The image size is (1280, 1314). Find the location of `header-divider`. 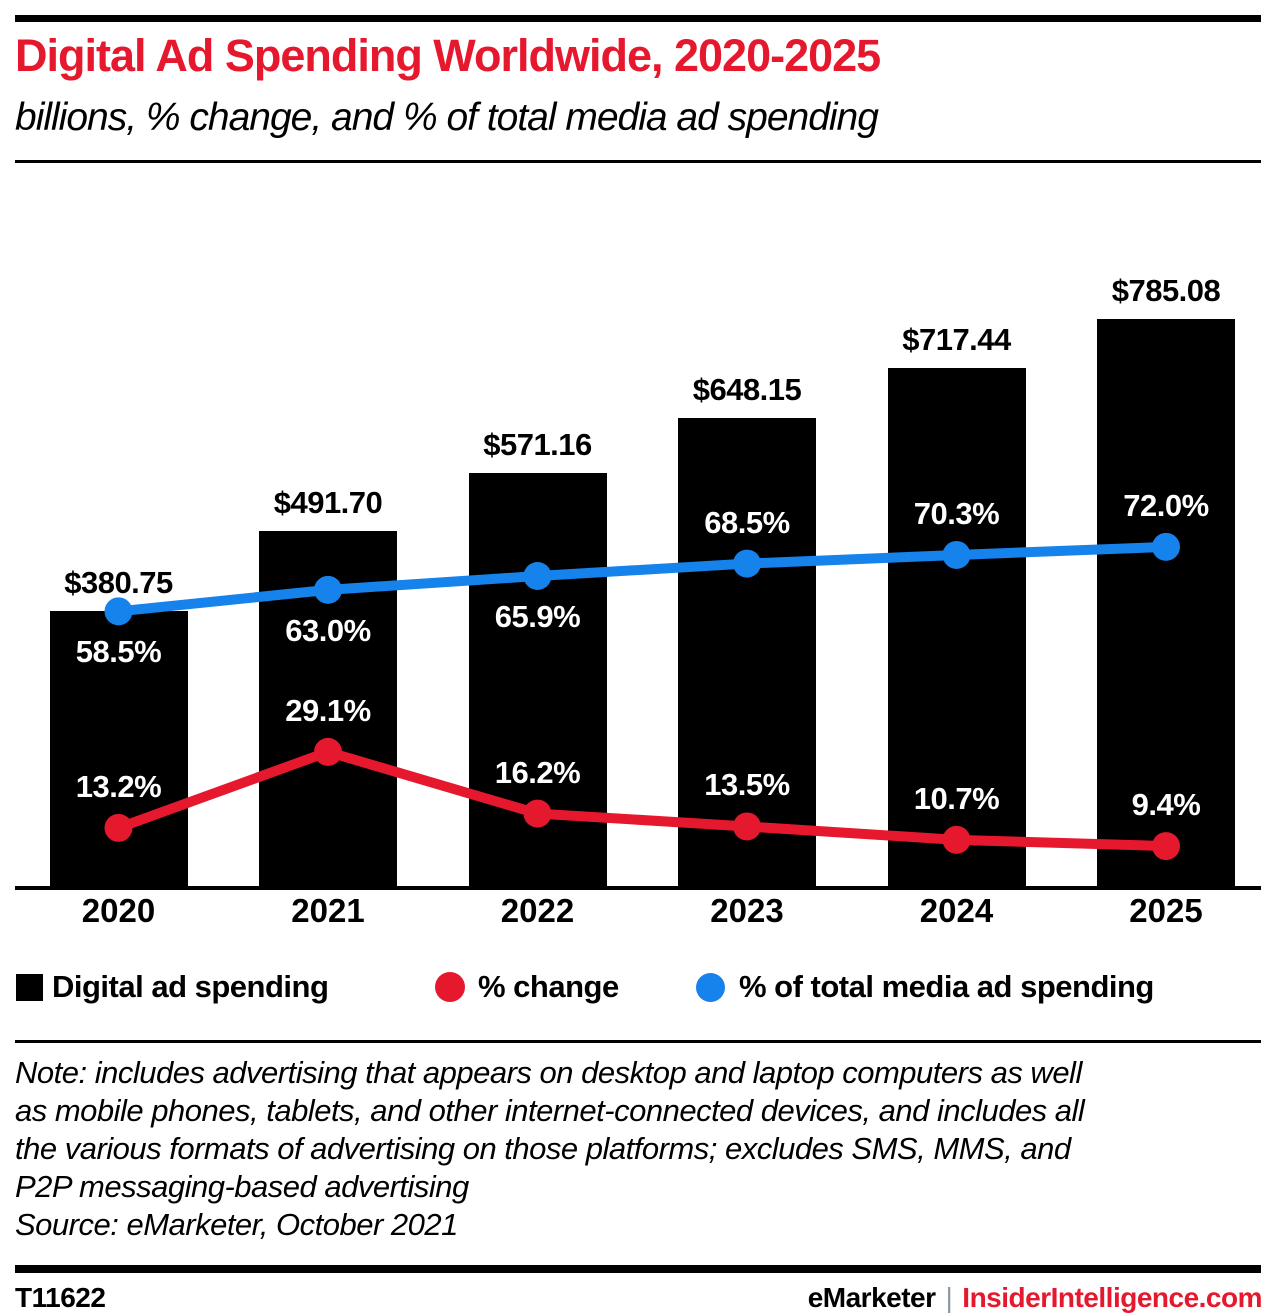

header-divider is located at coordinates (638, 161).